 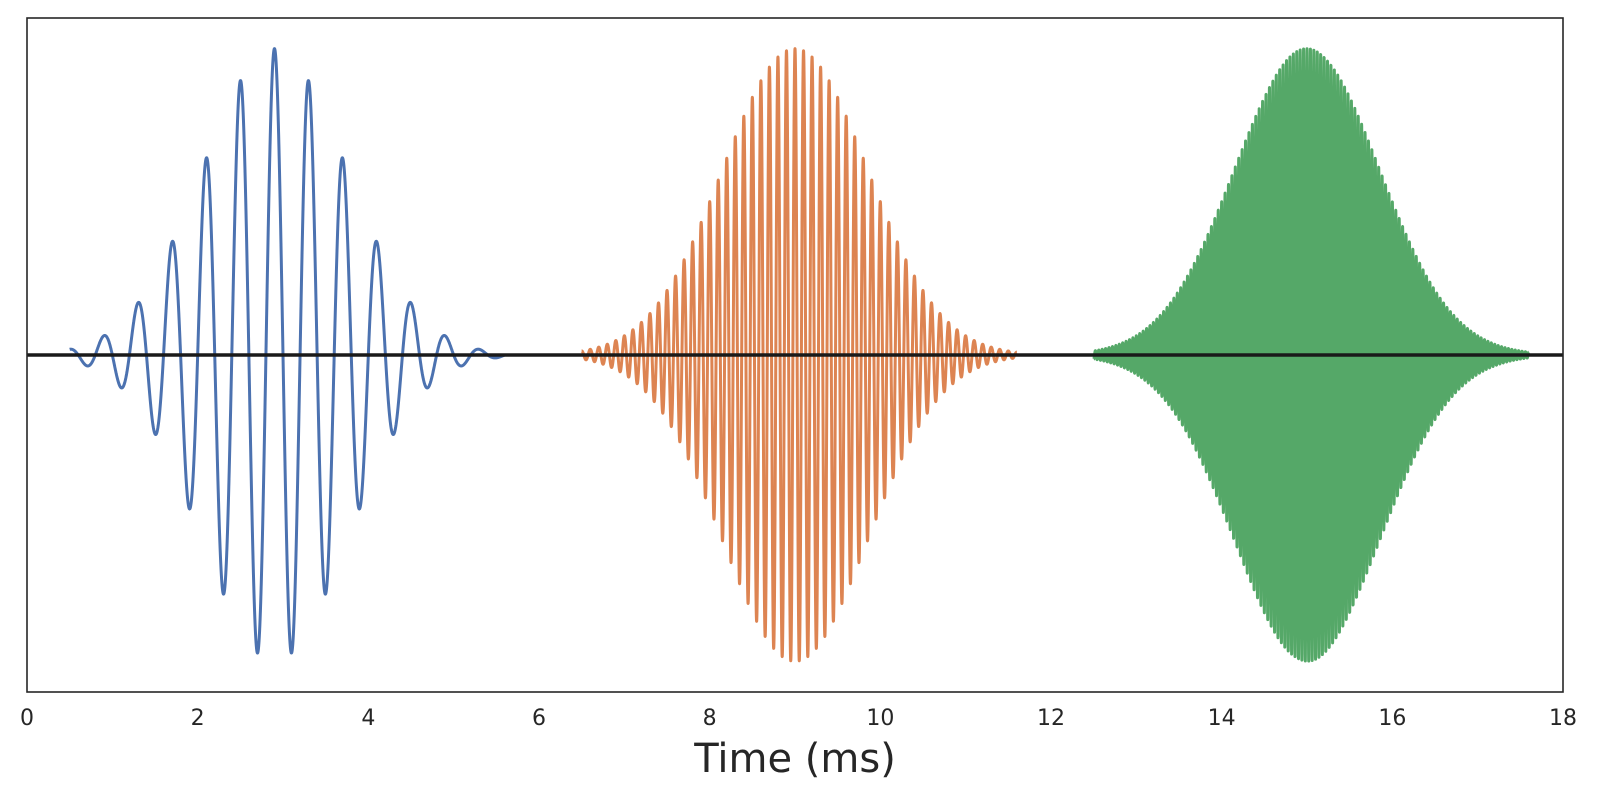 I want to click on x-tick-label: 10, so click(x=880, y=718).